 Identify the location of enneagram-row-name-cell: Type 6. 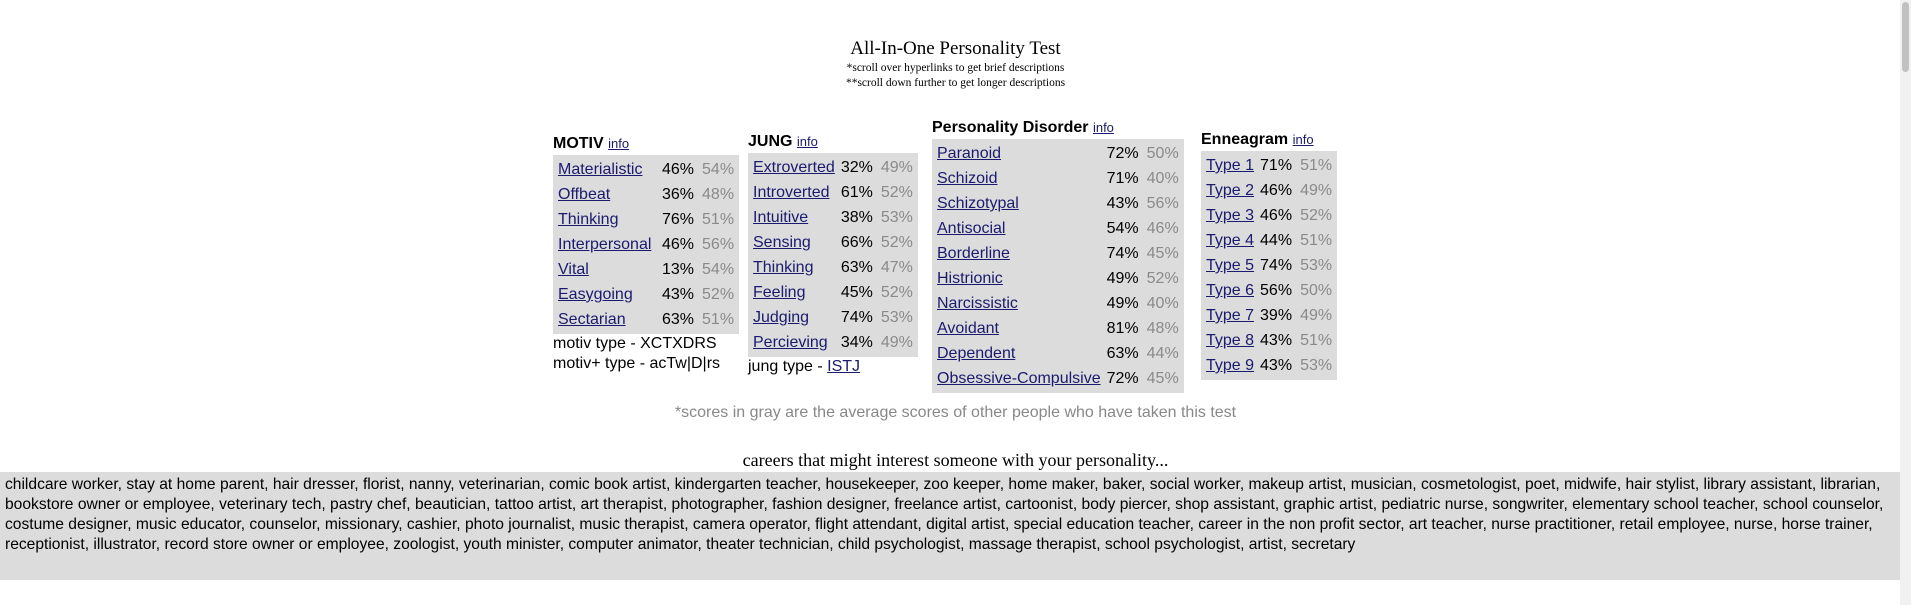
(1230, 290).